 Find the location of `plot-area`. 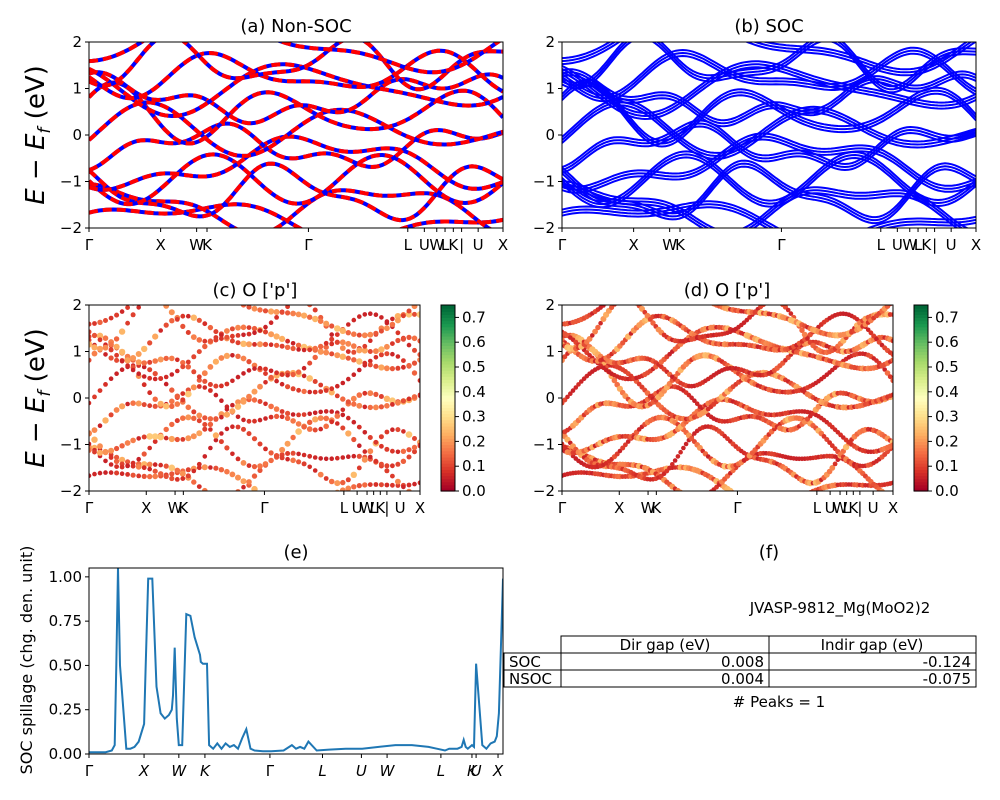

plot-area is located at coordinates (296, 135).